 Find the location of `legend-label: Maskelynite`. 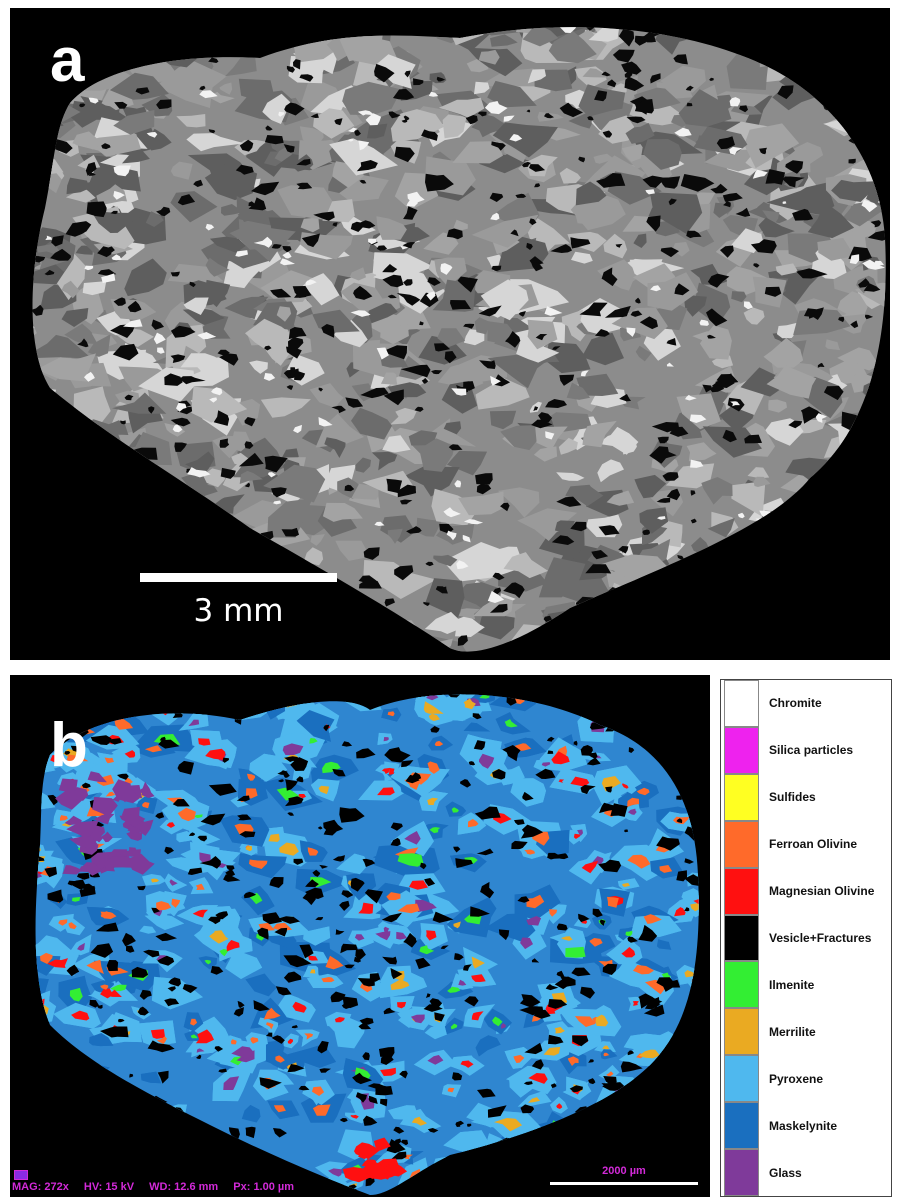

legend-label: Maskelynite is located at coordinates (803, 1125).